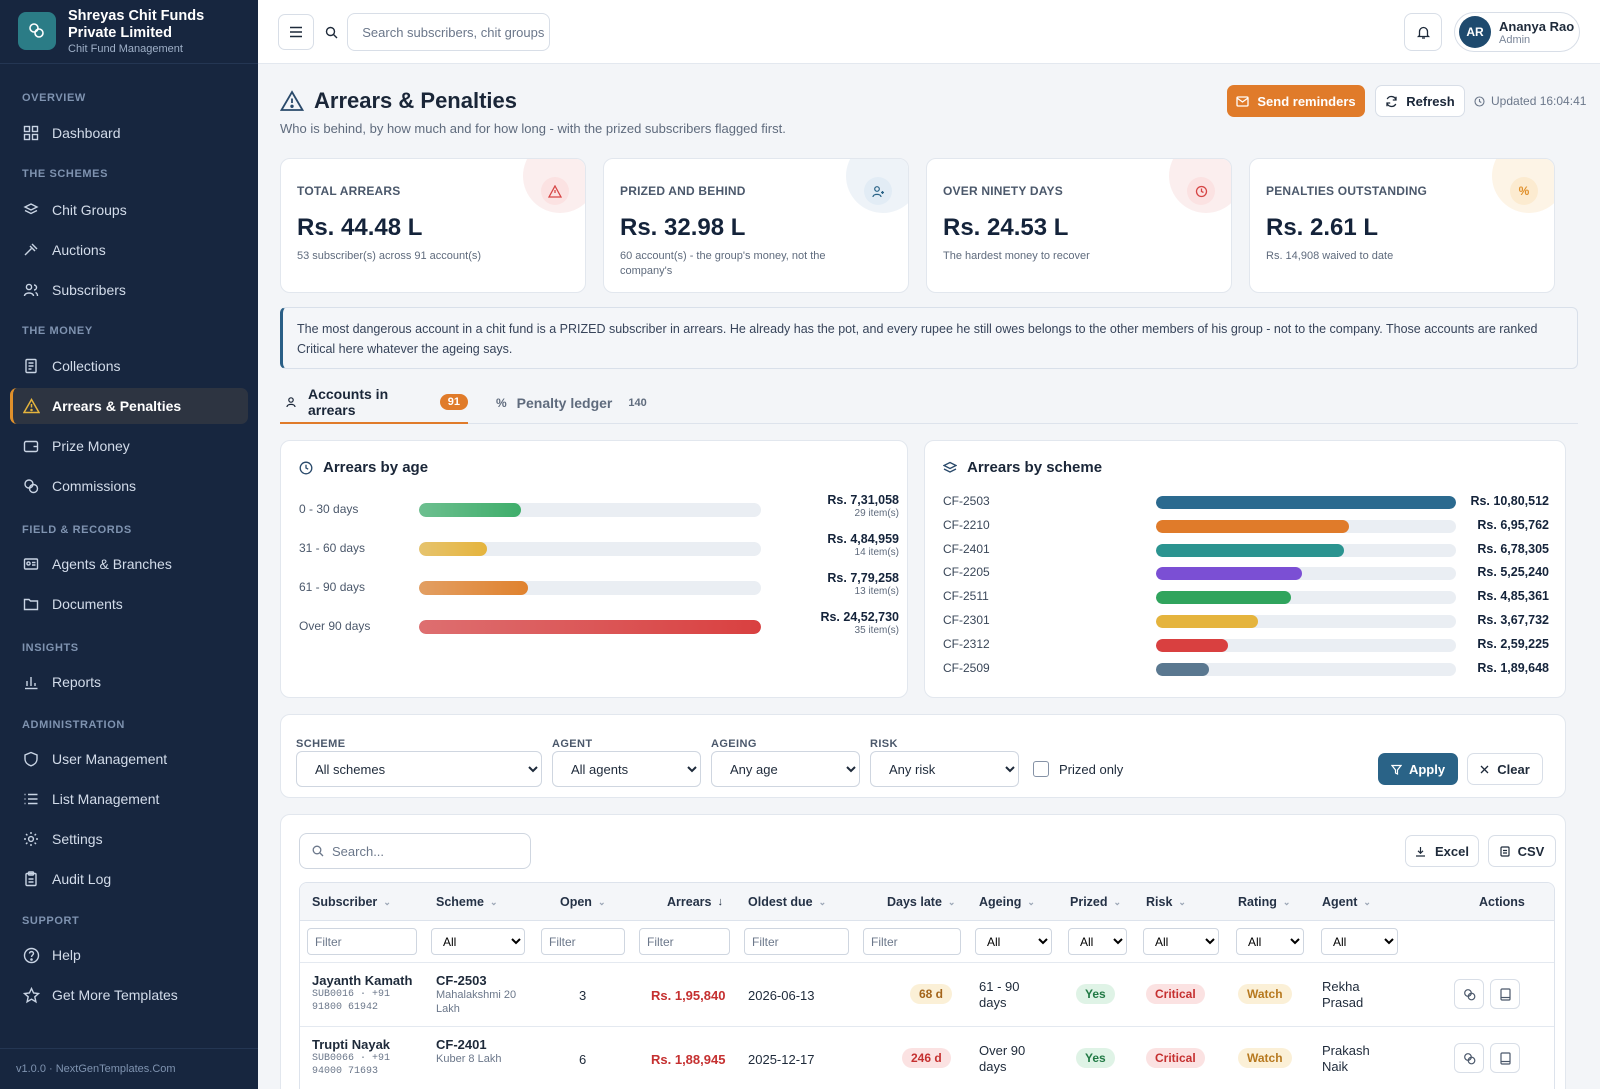 This screenshot has height=1089, width=1600. I want to click on ageing-select: Any age, so click(785, 769).